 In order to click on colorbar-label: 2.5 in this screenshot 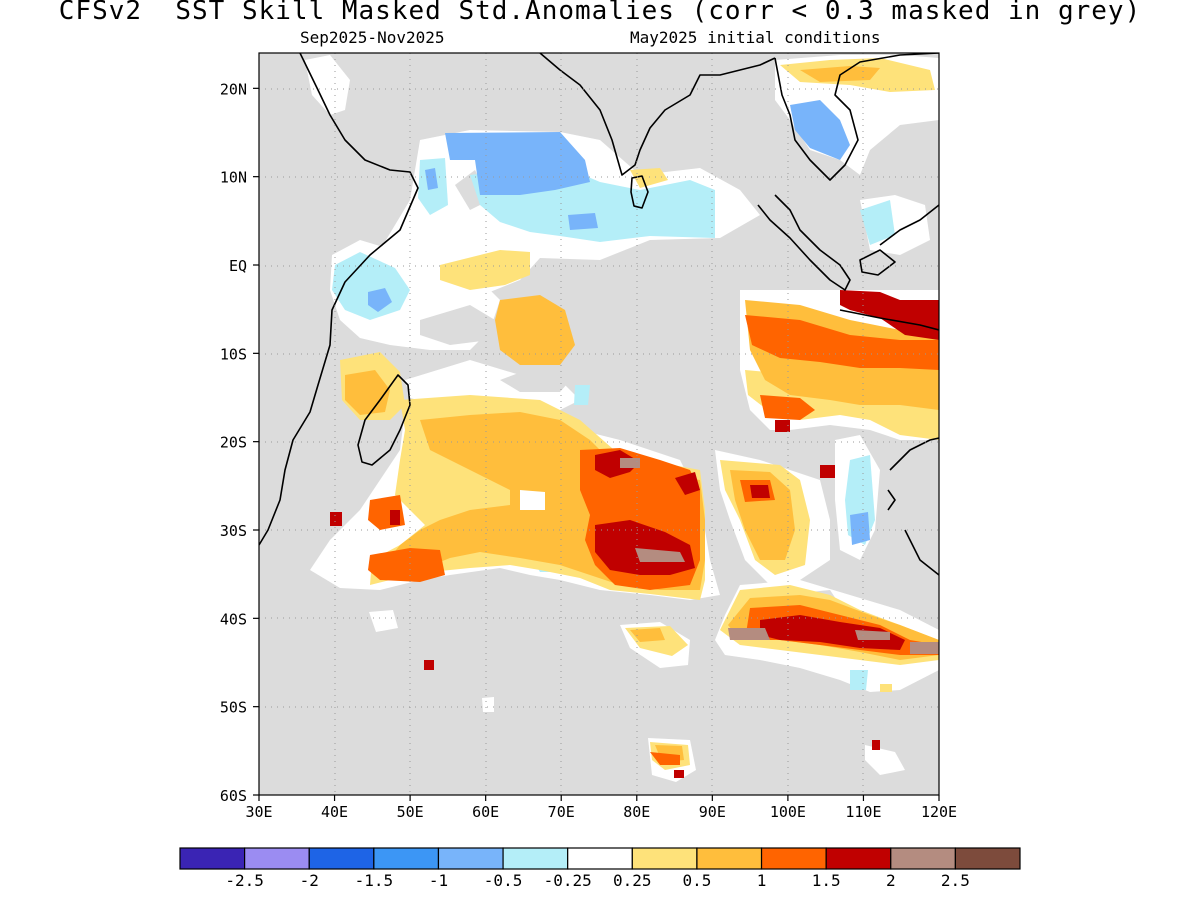, I will do `click(955, 880)`.